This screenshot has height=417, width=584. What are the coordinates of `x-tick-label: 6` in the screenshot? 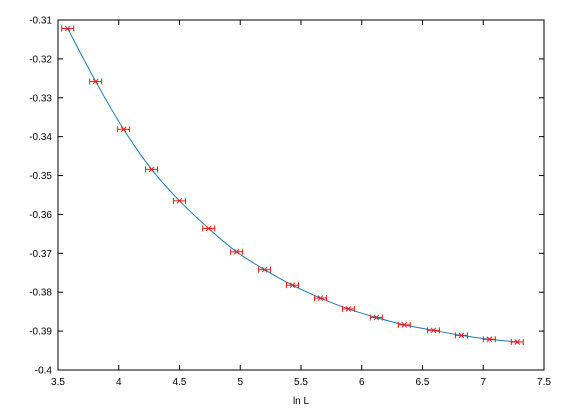 It's located at (362, 382).